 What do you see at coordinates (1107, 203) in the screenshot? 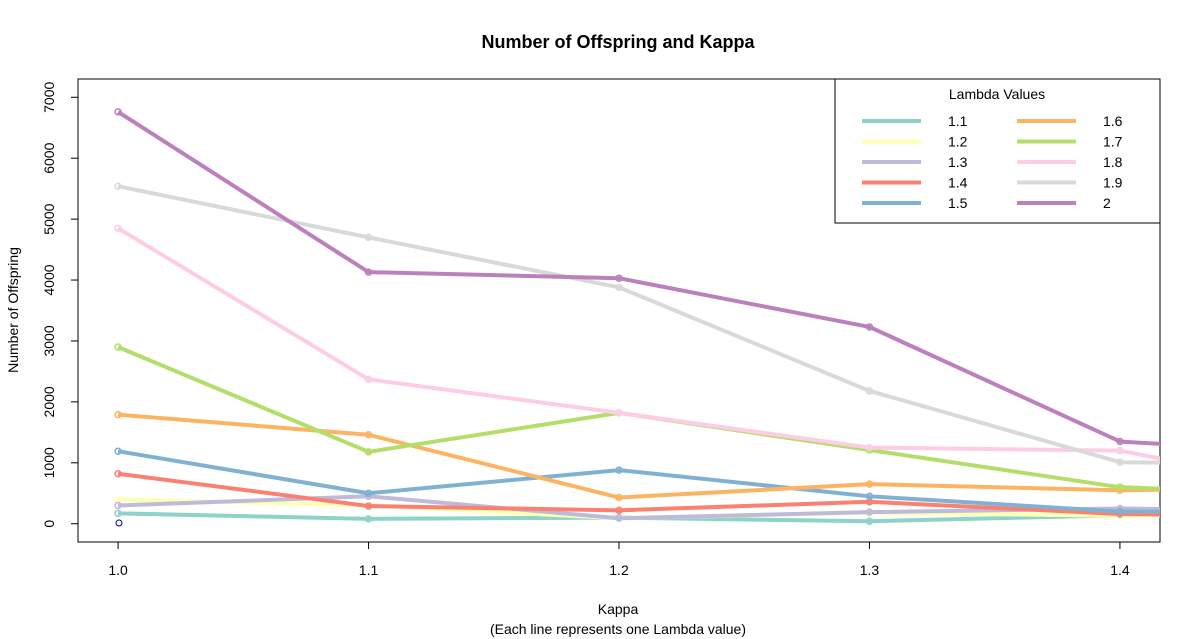
I see `legend-label: 2` at bounding box center [1107, 203].